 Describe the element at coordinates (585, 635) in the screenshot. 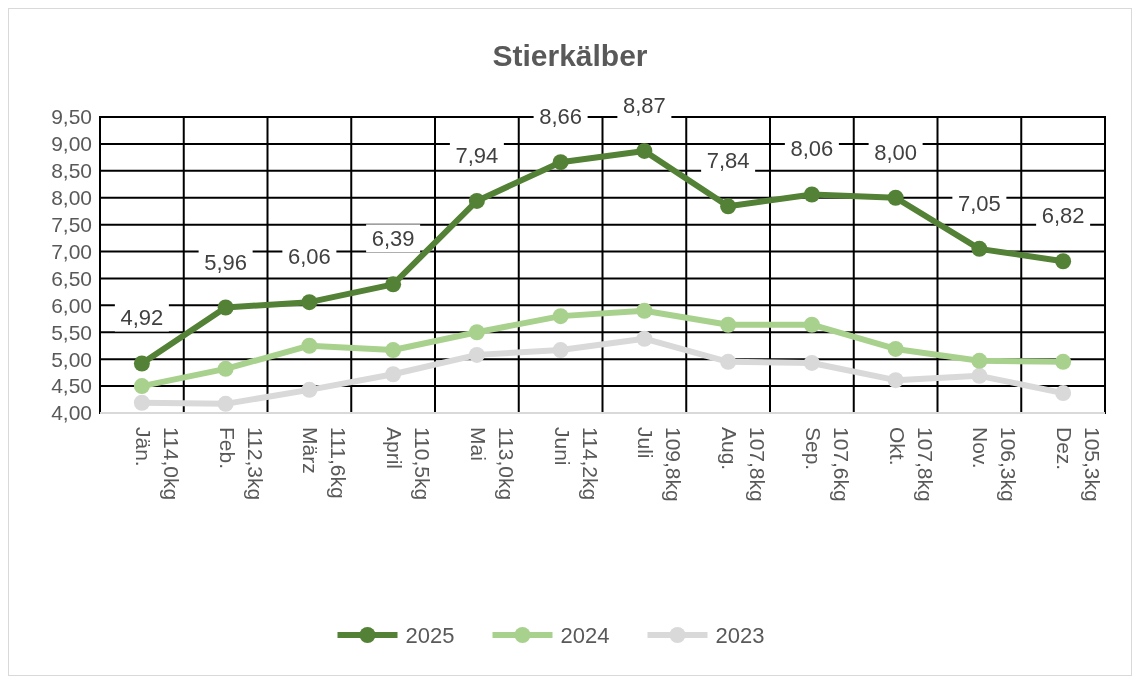

I see `legend-label: 2024` at that location.